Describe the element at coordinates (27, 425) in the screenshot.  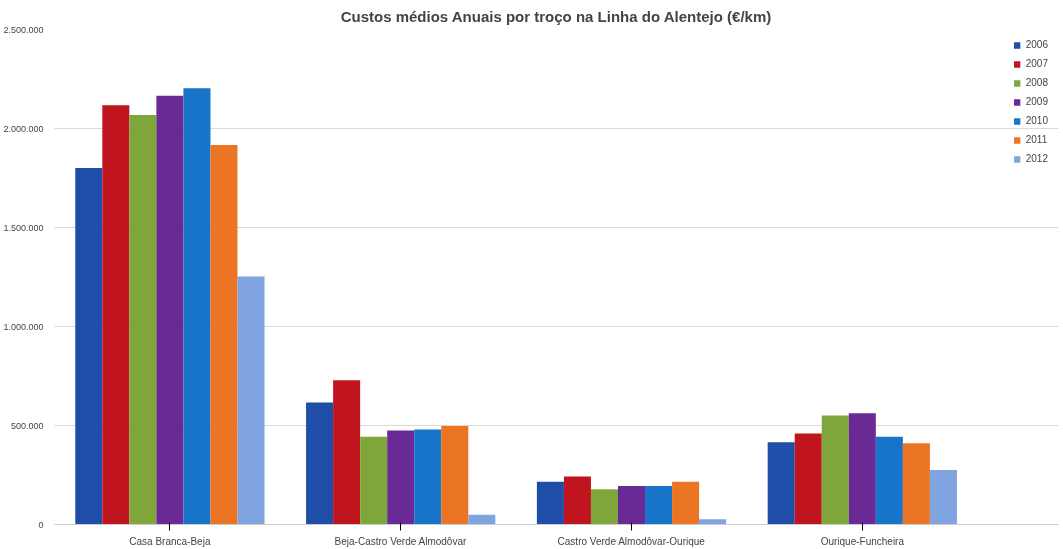
I see `y-tick-label: 500.000` at that location.